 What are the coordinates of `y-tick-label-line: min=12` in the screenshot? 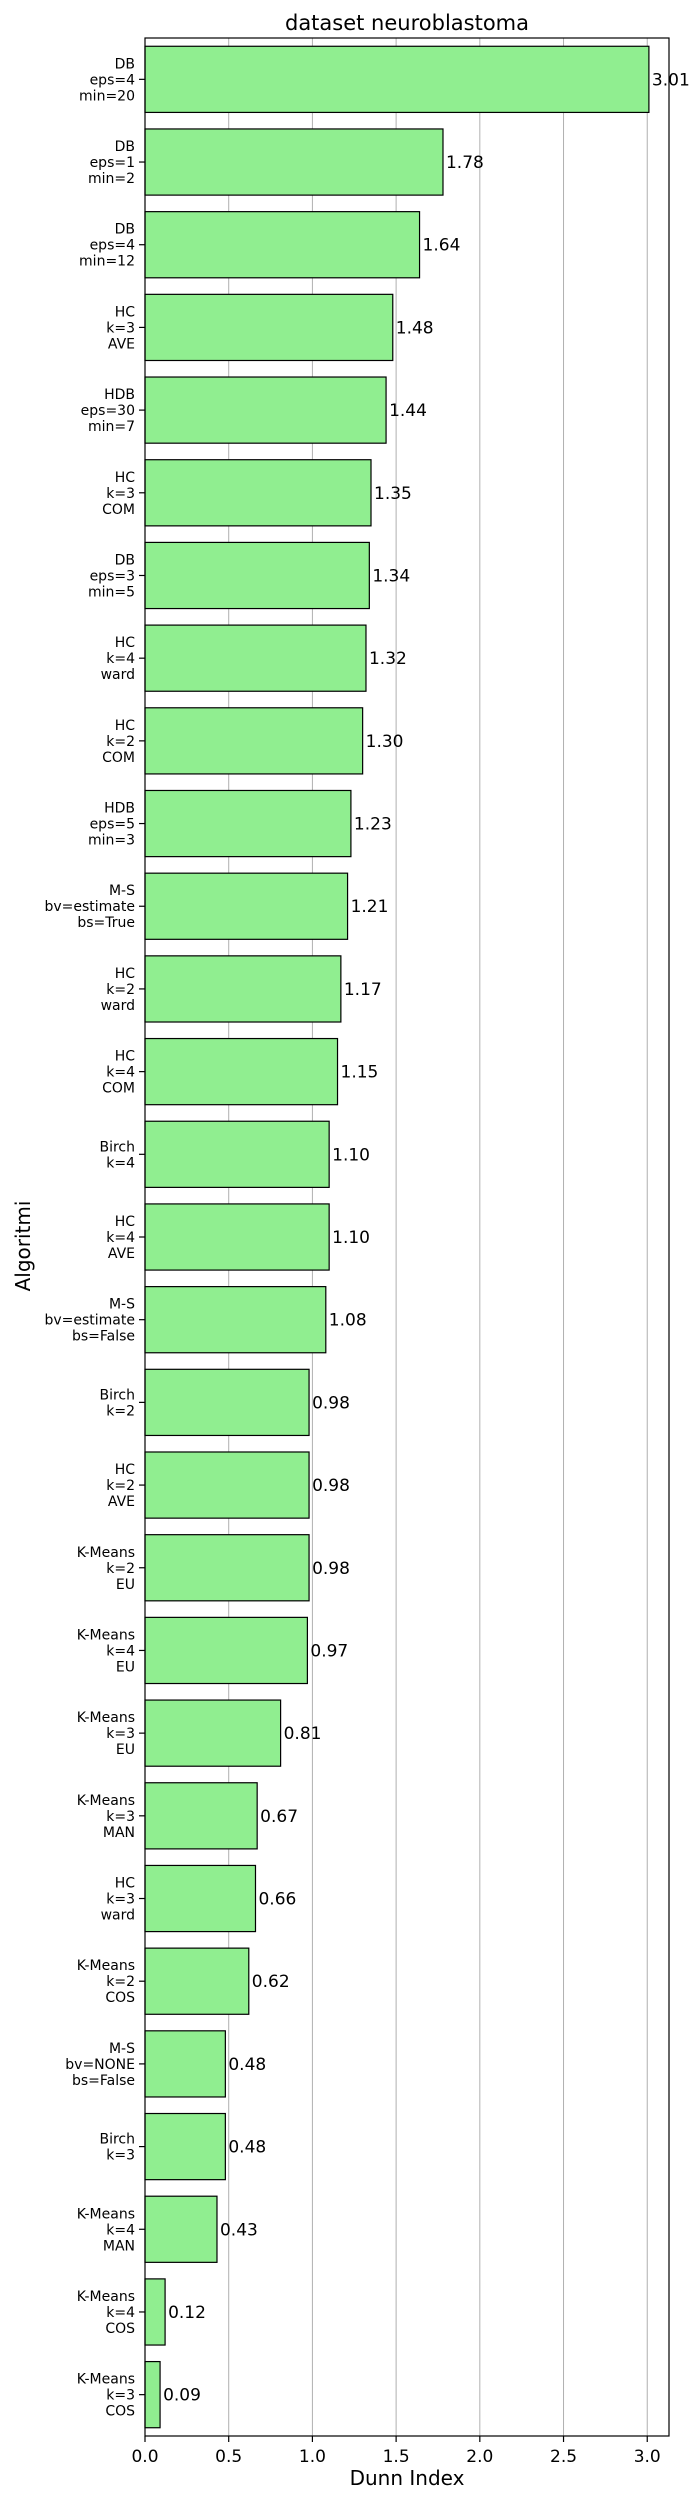 It's located at (107, 262).